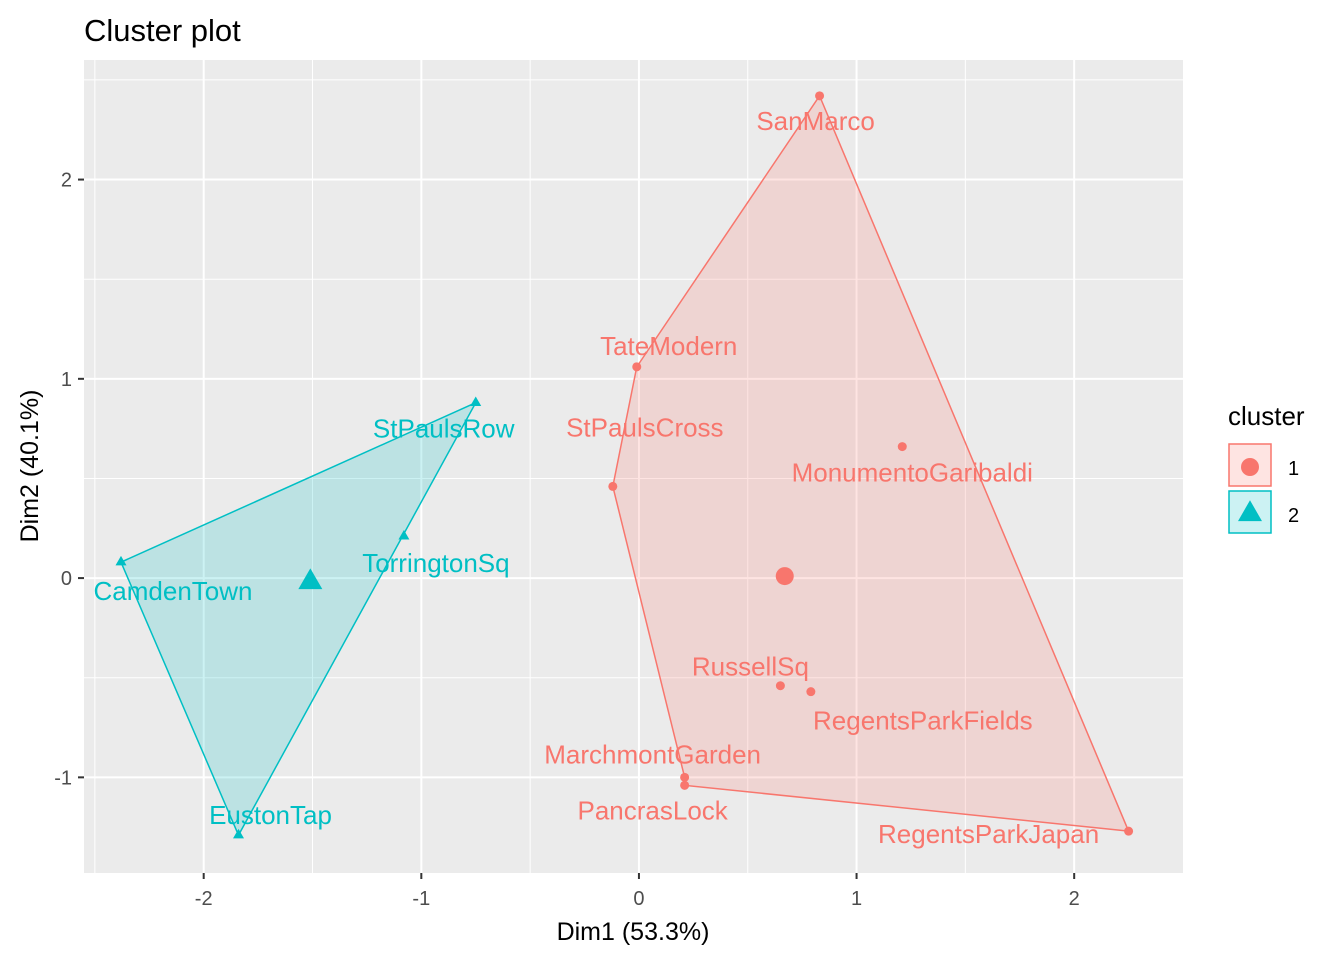 The width and height of the screenshot is (1344, 960). I want to click on point-StPaulsRow, so click(476, 401).